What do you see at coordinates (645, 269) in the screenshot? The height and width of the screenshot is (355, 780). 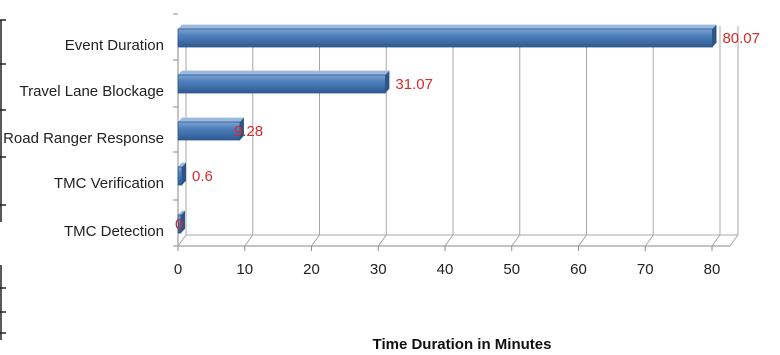 I see `x-tick-label: 70` at bounding box center [645, 269].